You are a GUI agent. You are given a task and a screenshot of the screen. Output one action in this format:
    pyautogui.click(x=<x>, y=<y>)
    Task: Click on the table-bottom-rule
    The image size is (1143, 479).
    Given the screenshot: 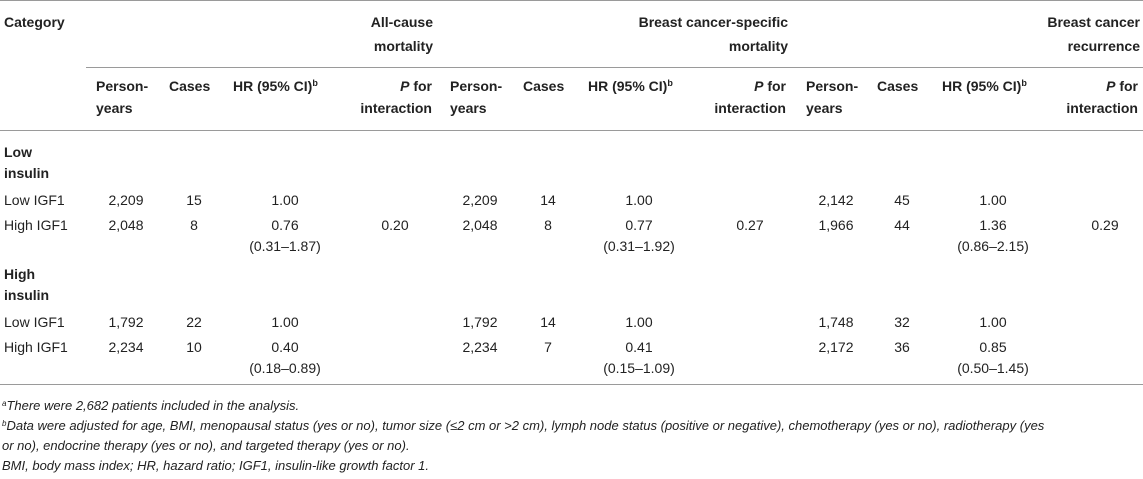 What is the action you would take?
    pyautogui.click(x=571, y=384)
    